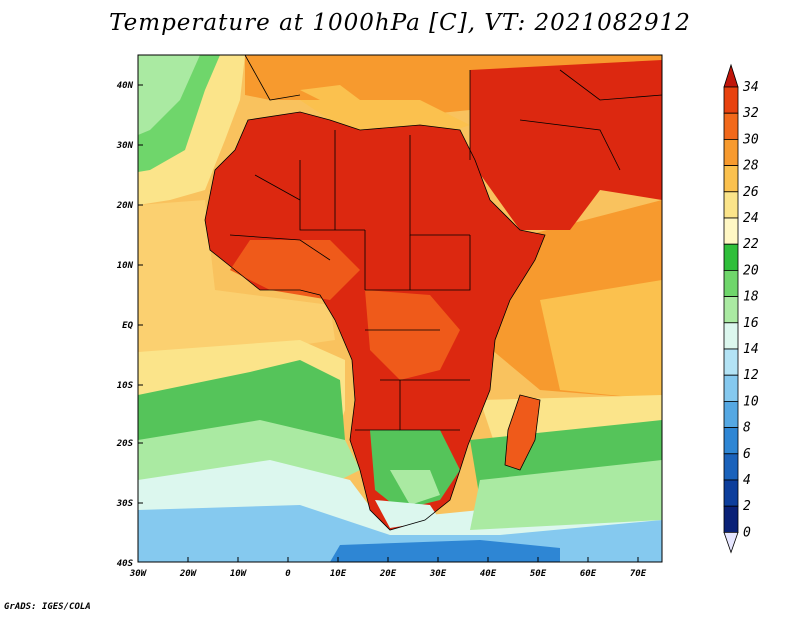 This screenshot has width=800, height=618. I want to click on colorbar-bottom-arrow, so click(731, 543).